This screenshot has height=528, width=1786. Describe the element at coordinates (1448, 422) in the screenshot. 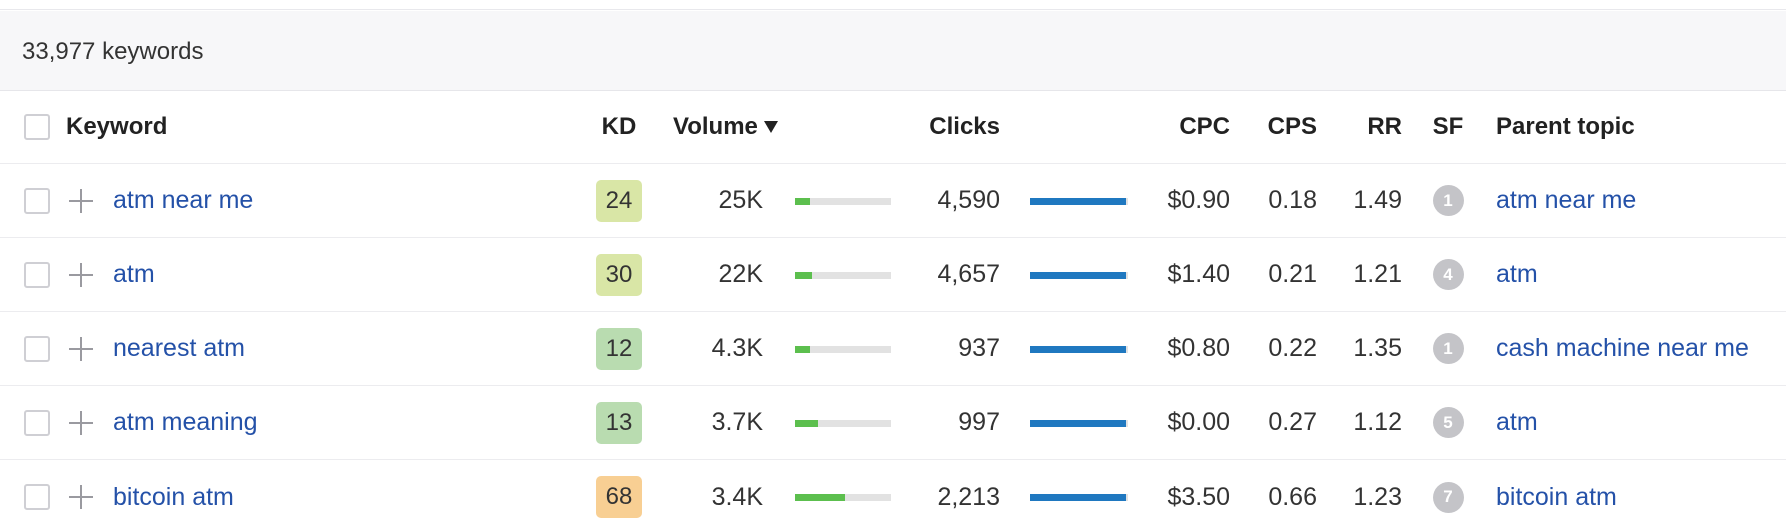

I see `serp-features-badge: 5` at that location.